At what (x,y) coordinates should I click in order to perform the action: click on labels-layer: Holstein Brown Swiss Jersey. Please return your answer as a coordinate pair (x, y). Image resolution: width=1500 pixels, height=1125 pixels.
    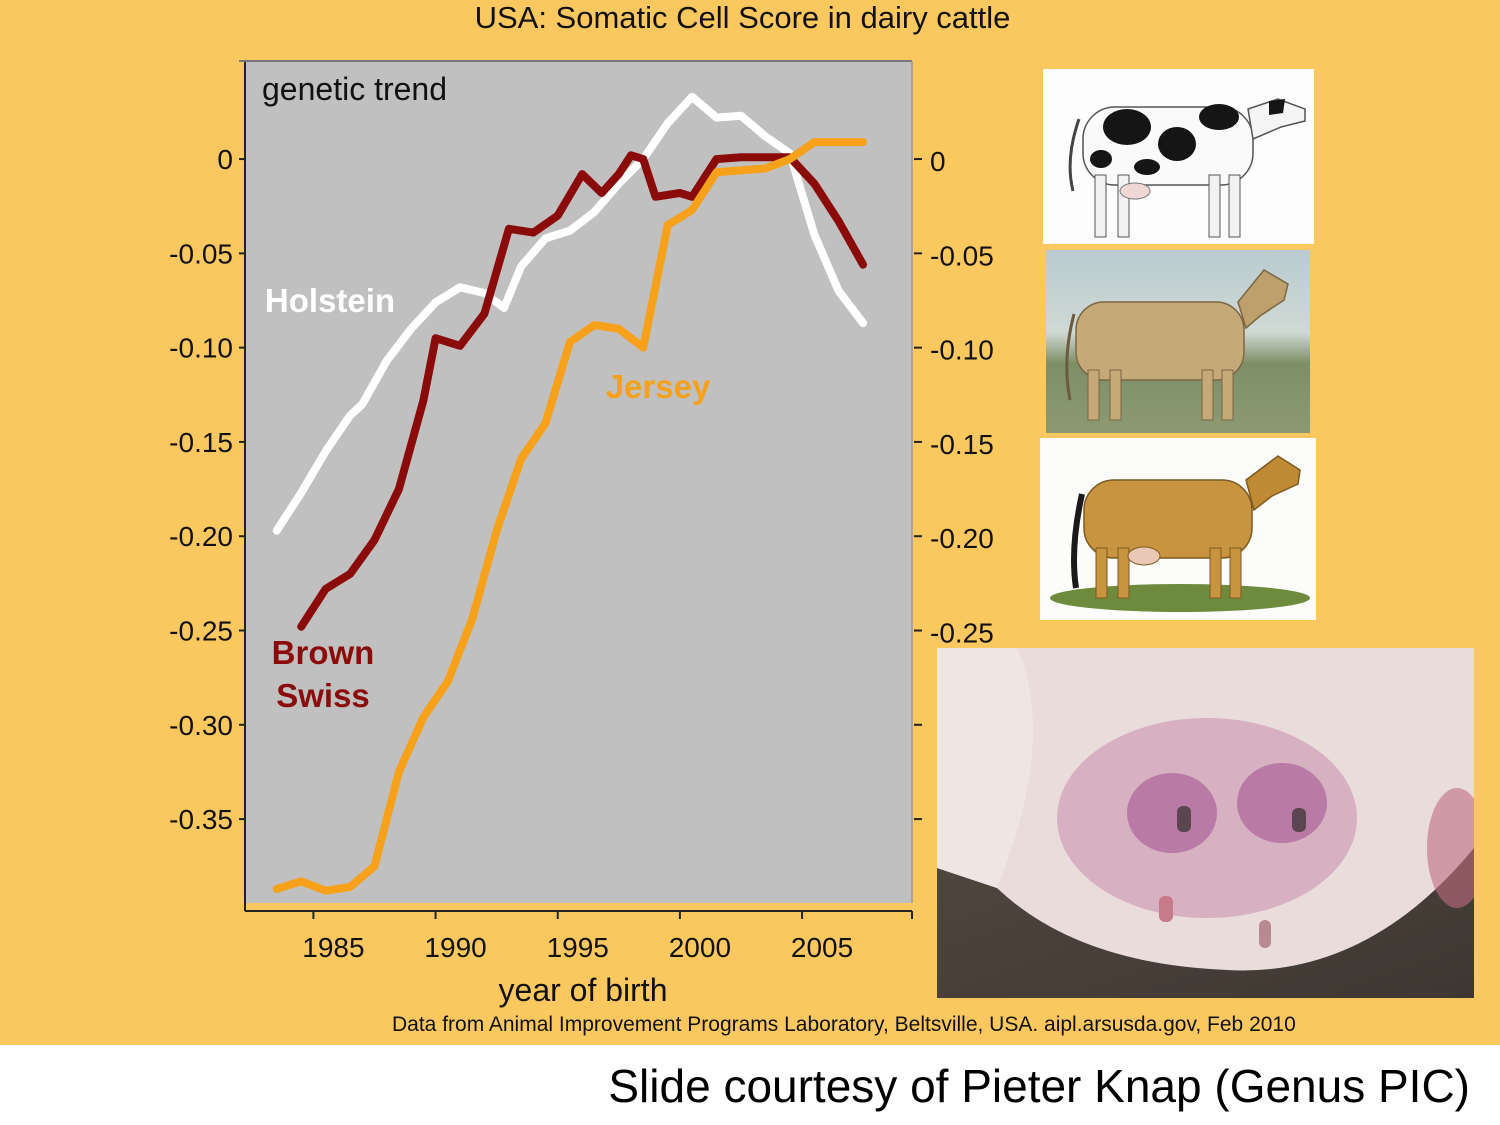
    Looking at the image, I should click on (488, 498).